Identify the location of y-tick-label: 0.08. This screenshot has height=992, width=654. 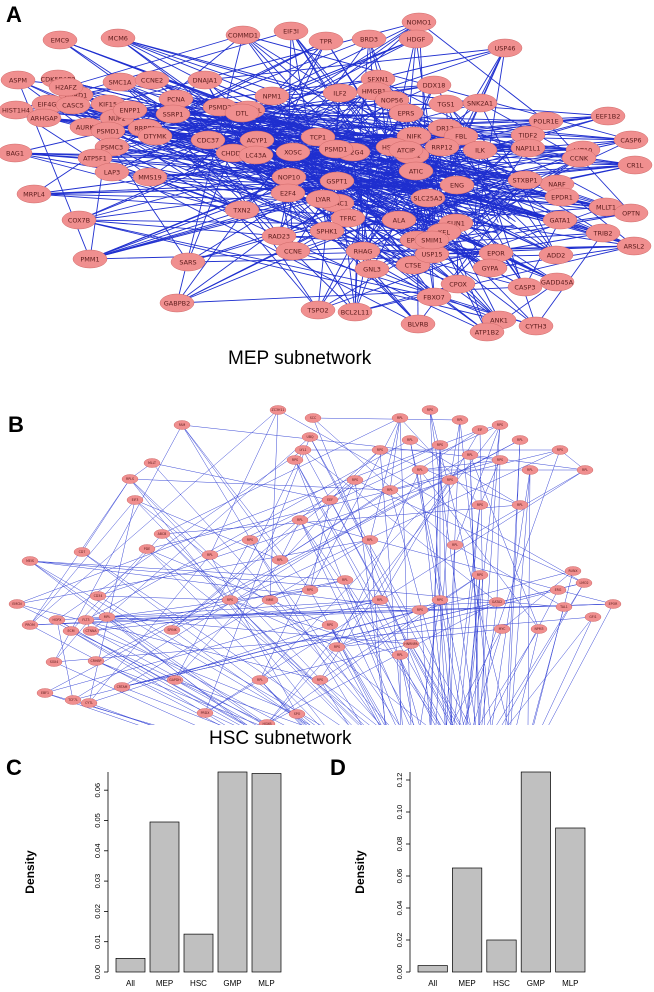
(399, 844).